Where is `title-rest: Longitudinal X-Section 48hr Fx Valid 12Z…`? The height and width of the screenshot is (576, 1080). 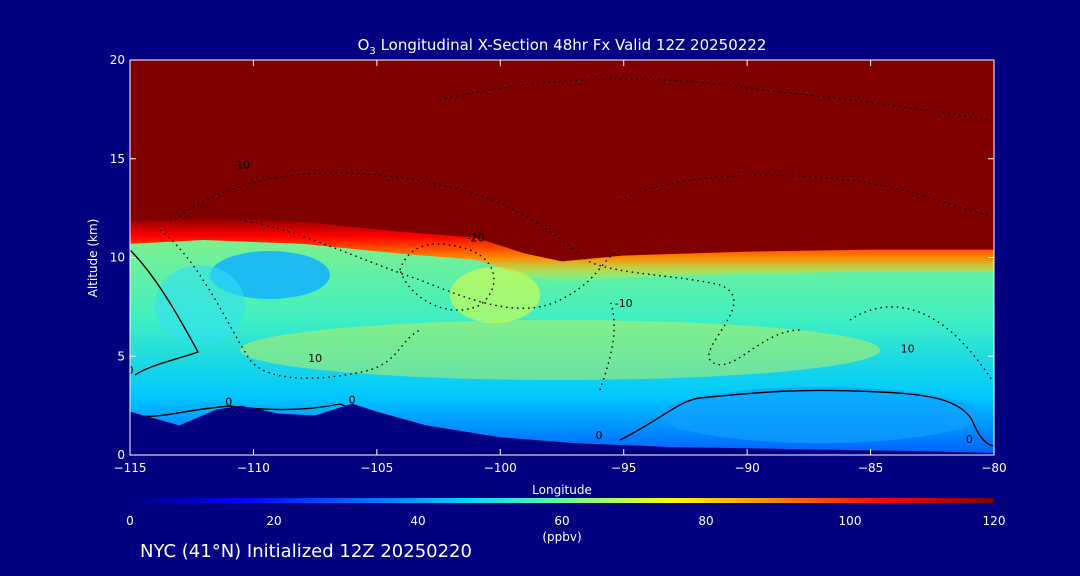 title-rest: Longitudinal X-Section 48hr Fx Valid 12Z… is located at coordinates (571, 45).